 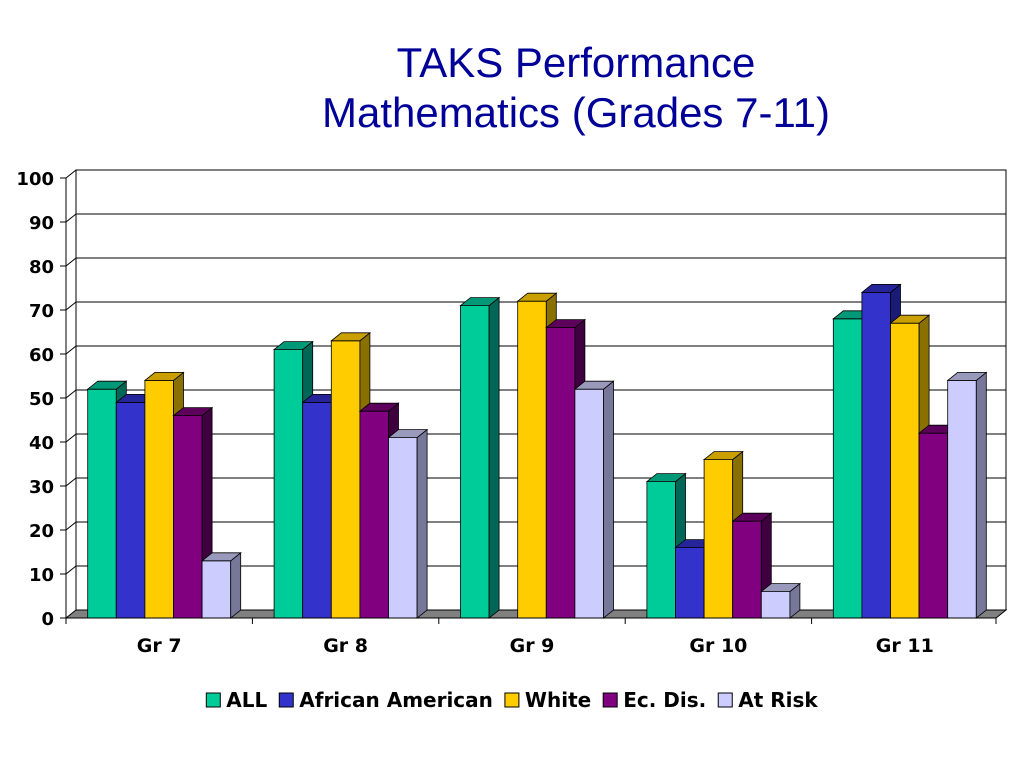 I want to click on legend-item: Ec. Dis., so click(x=654, y=700).